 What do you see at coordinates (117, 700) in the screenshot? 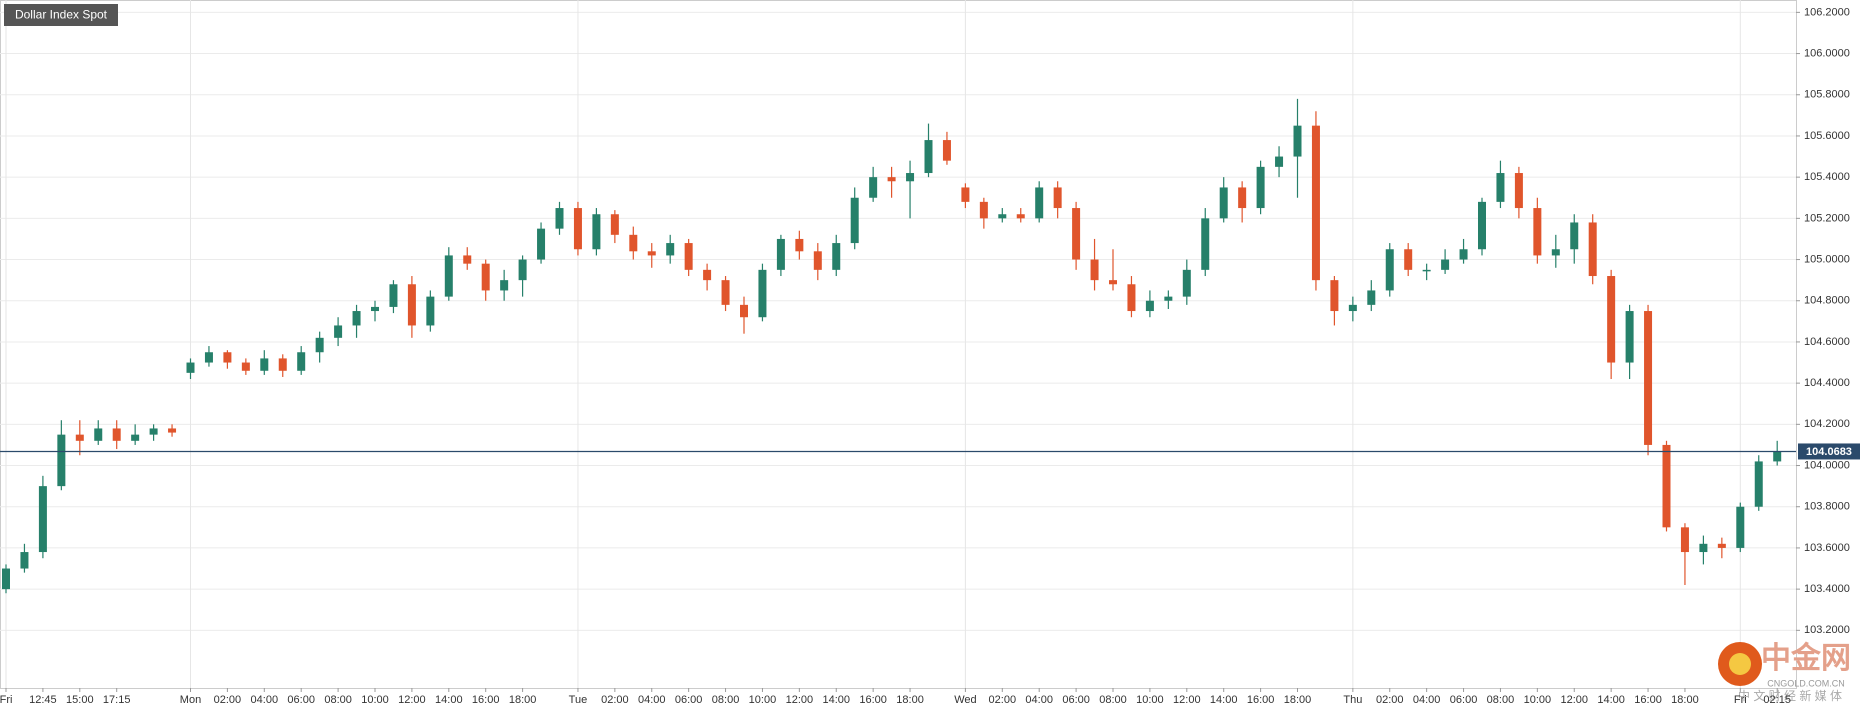
I see `x-tick-label: 17:15` at bounding box center [117, 700].